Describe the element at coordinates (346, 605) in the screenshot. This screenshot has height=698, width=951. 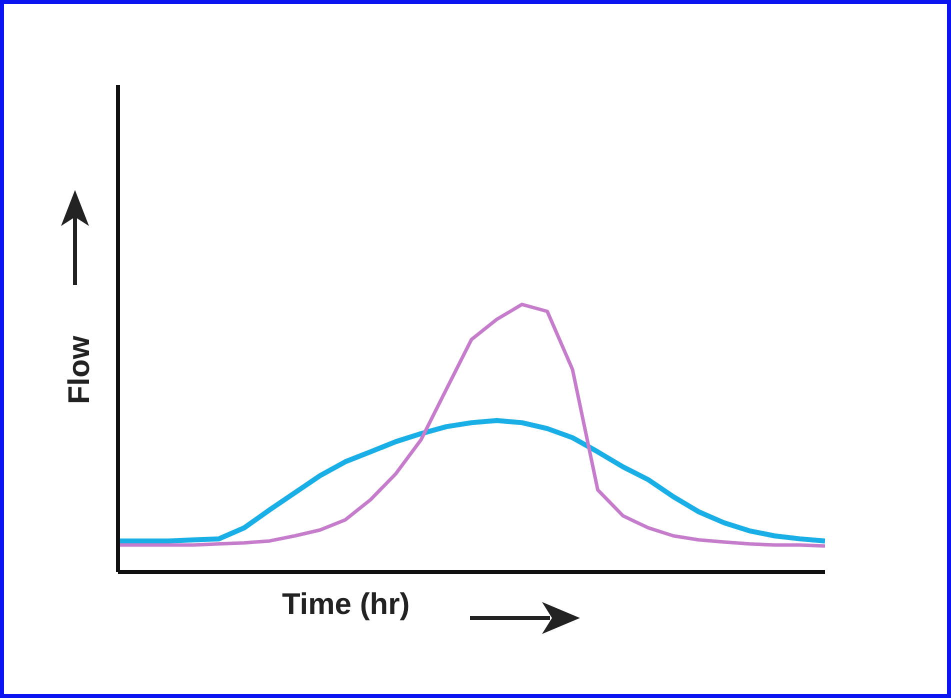
I see `x-axis-title: Time (hr)` at that location.